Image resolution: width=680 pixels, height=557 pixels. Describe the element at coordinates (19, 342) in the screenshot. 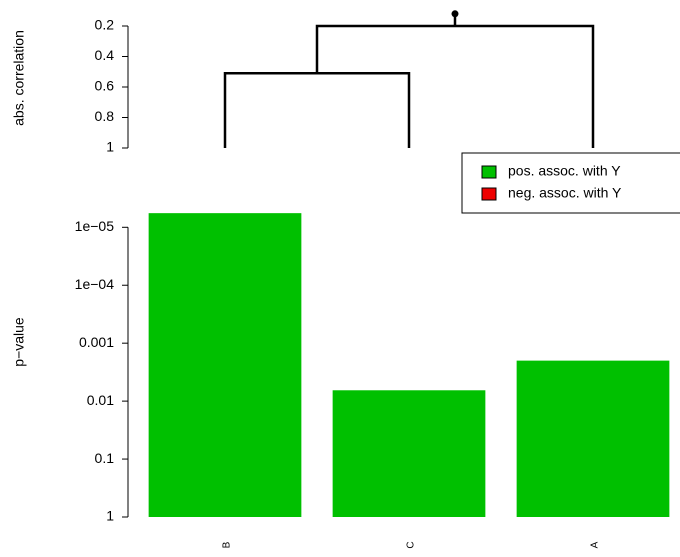

I see `y-axis-label: p−value` at that location.